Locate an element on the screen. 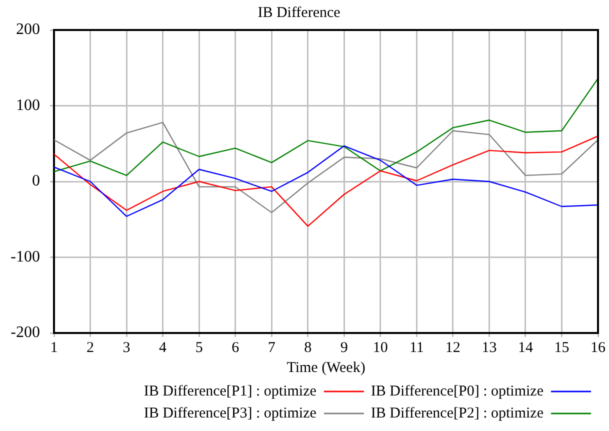  x-tick-label: 16 is located at coordinates (598, 348).